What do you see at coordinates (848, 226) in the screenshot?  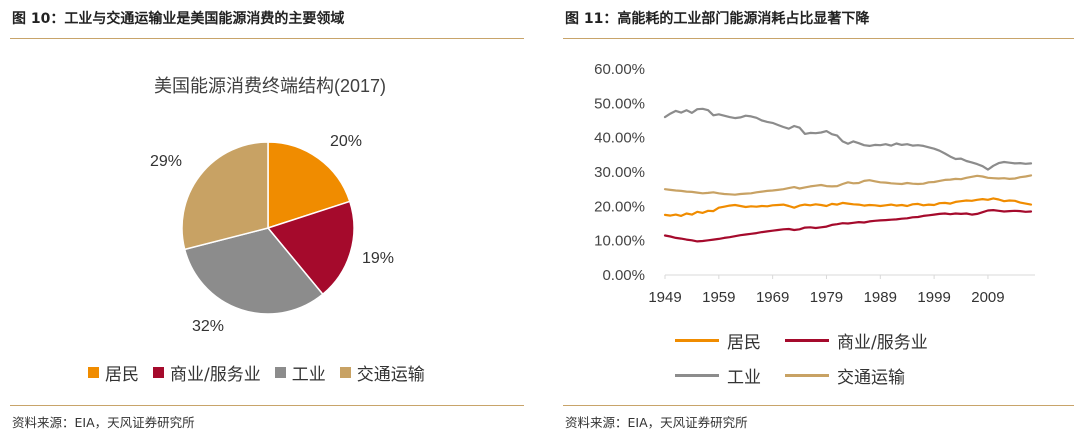 I see `series-line-commercial` at bounding box center [848, 226].